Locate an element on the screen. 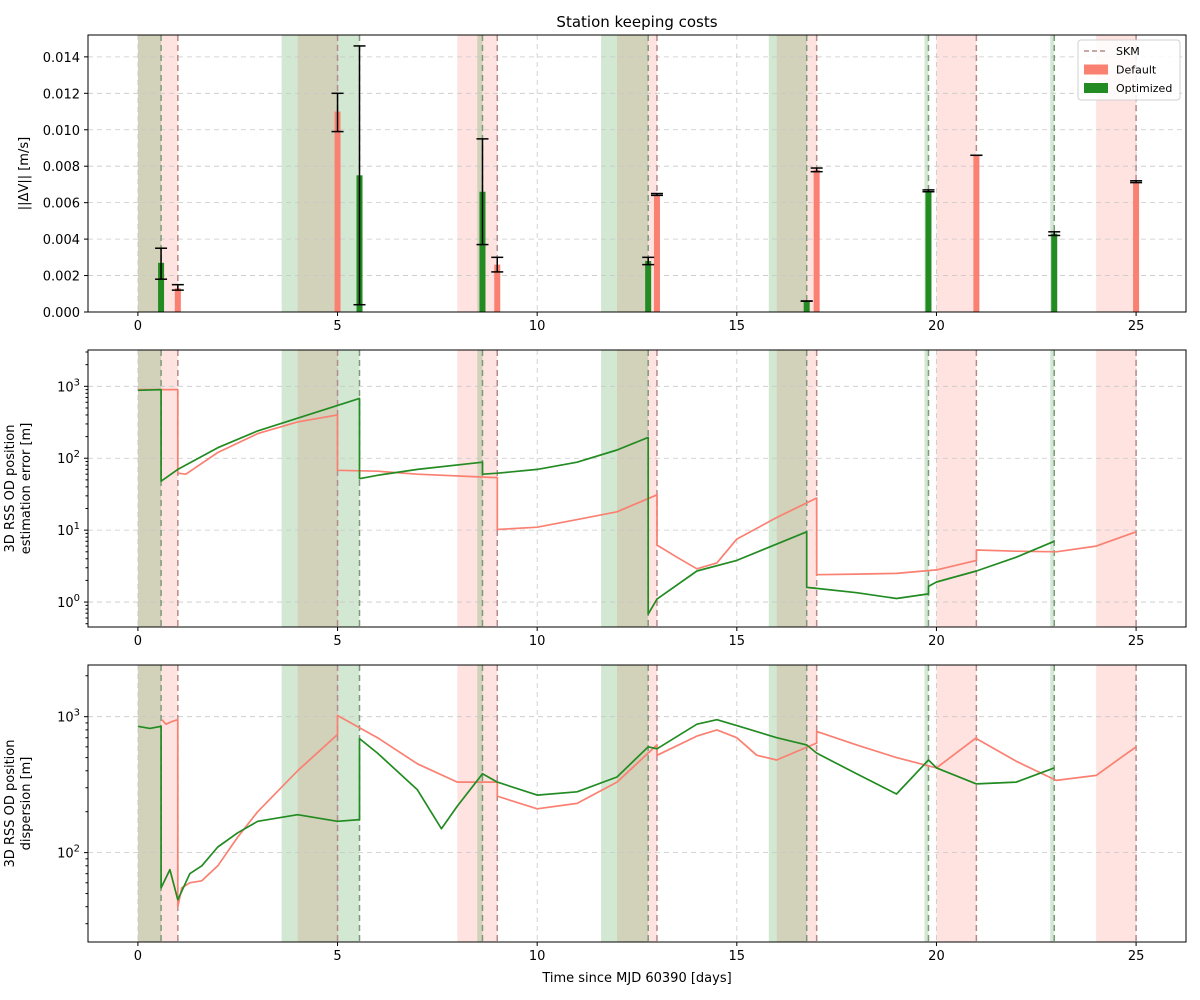 Image resolution: width=1200 pixels, height=1000 pixels. y-tick-label: 0.010 is located at coordinates (61, 131).